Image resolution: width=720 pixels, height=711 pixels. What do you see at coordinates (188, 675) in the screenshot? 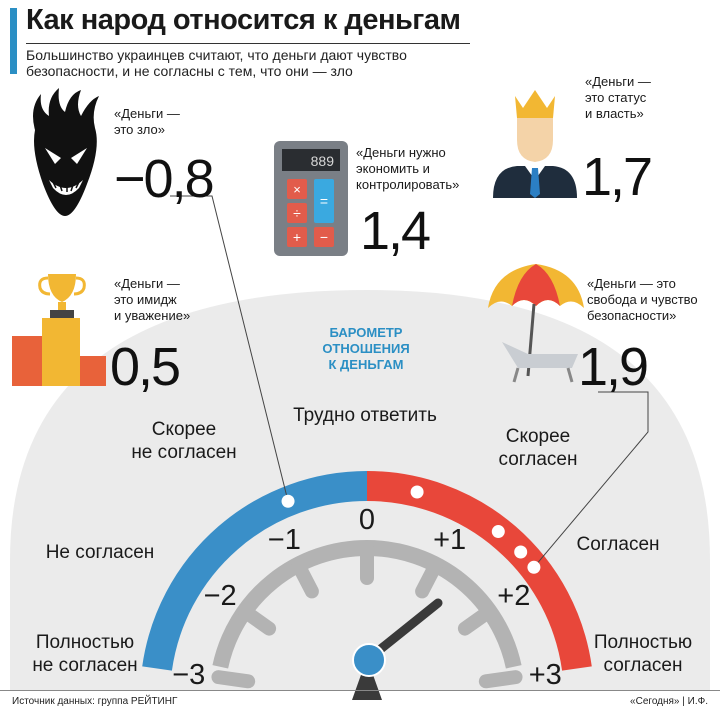
I see `tick-label: −3` at bounding box center [188, 675].